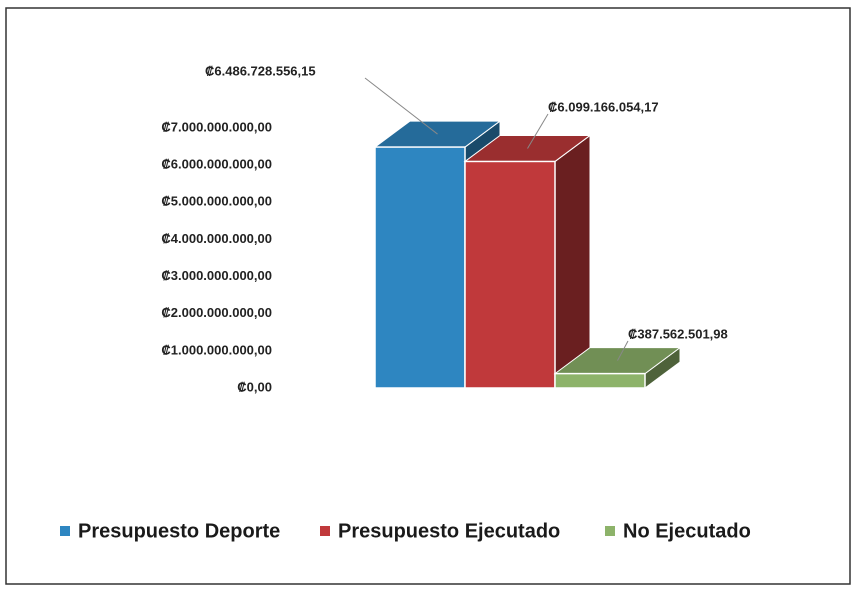  I want to click on value-label: ₡6.486.728.556,15, so click(260, 70).